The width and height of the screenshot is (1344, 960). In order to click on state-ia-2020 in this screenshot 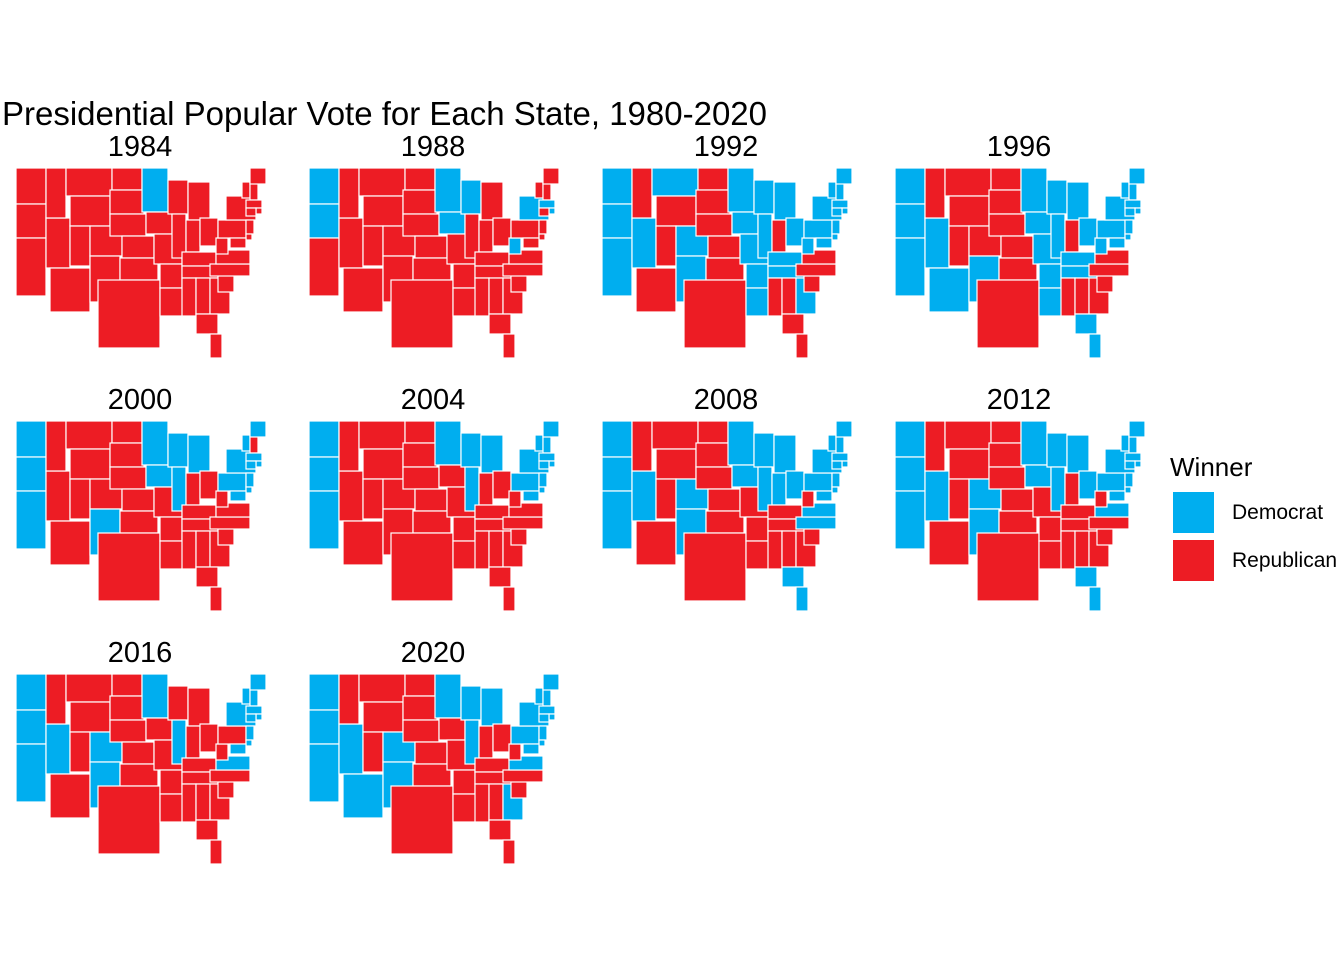, I will do `click(452, 729)`.